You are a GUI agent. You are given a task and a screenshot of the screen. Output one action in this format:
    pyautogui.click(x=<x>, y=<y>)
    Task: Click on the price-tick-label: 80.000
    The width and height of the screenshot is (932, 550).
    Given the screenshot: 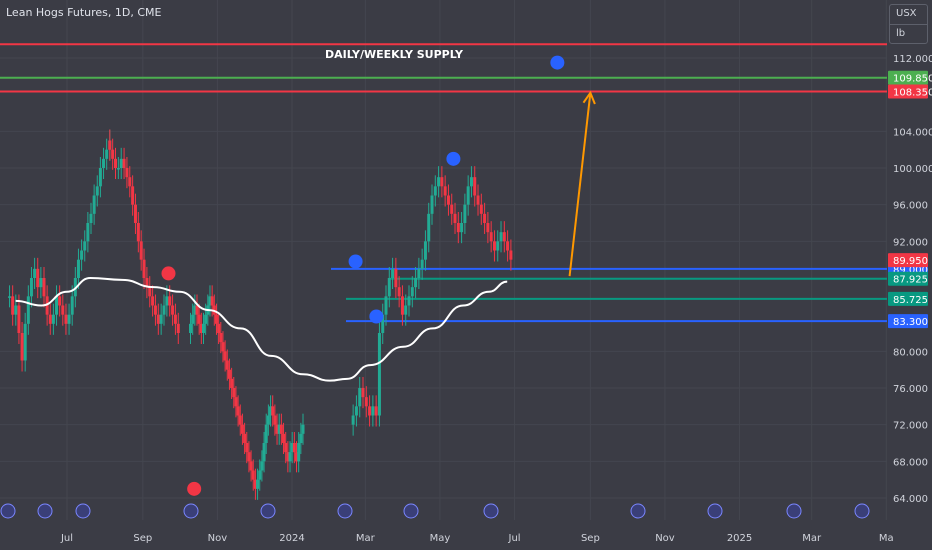 What is the action you would take?
    pyautogui.click(x=910, y=352)
    